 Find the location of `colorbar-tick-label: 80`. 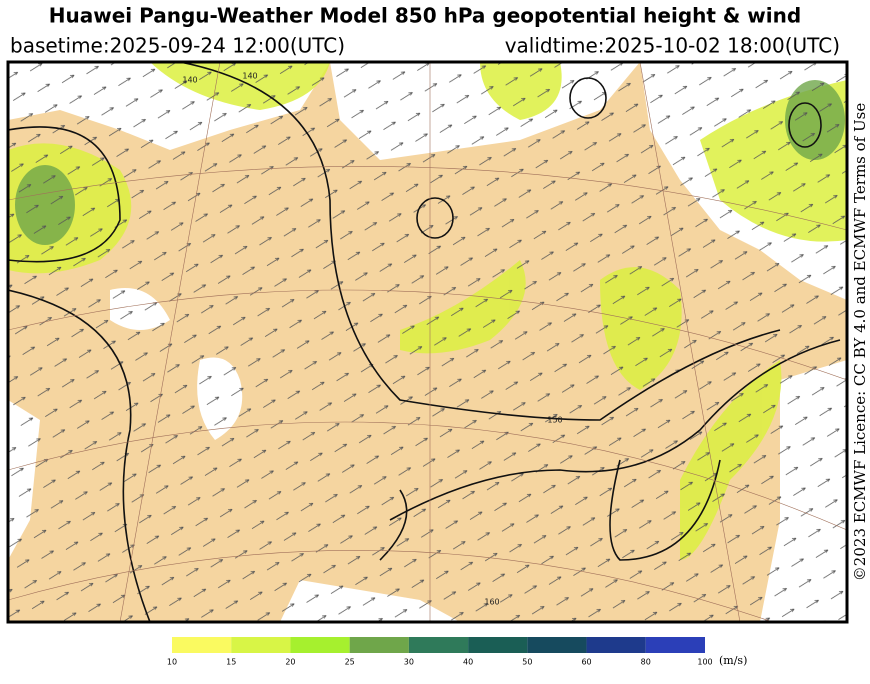

colorbar-tick-label: 80 is located at coordinates (646, 662).